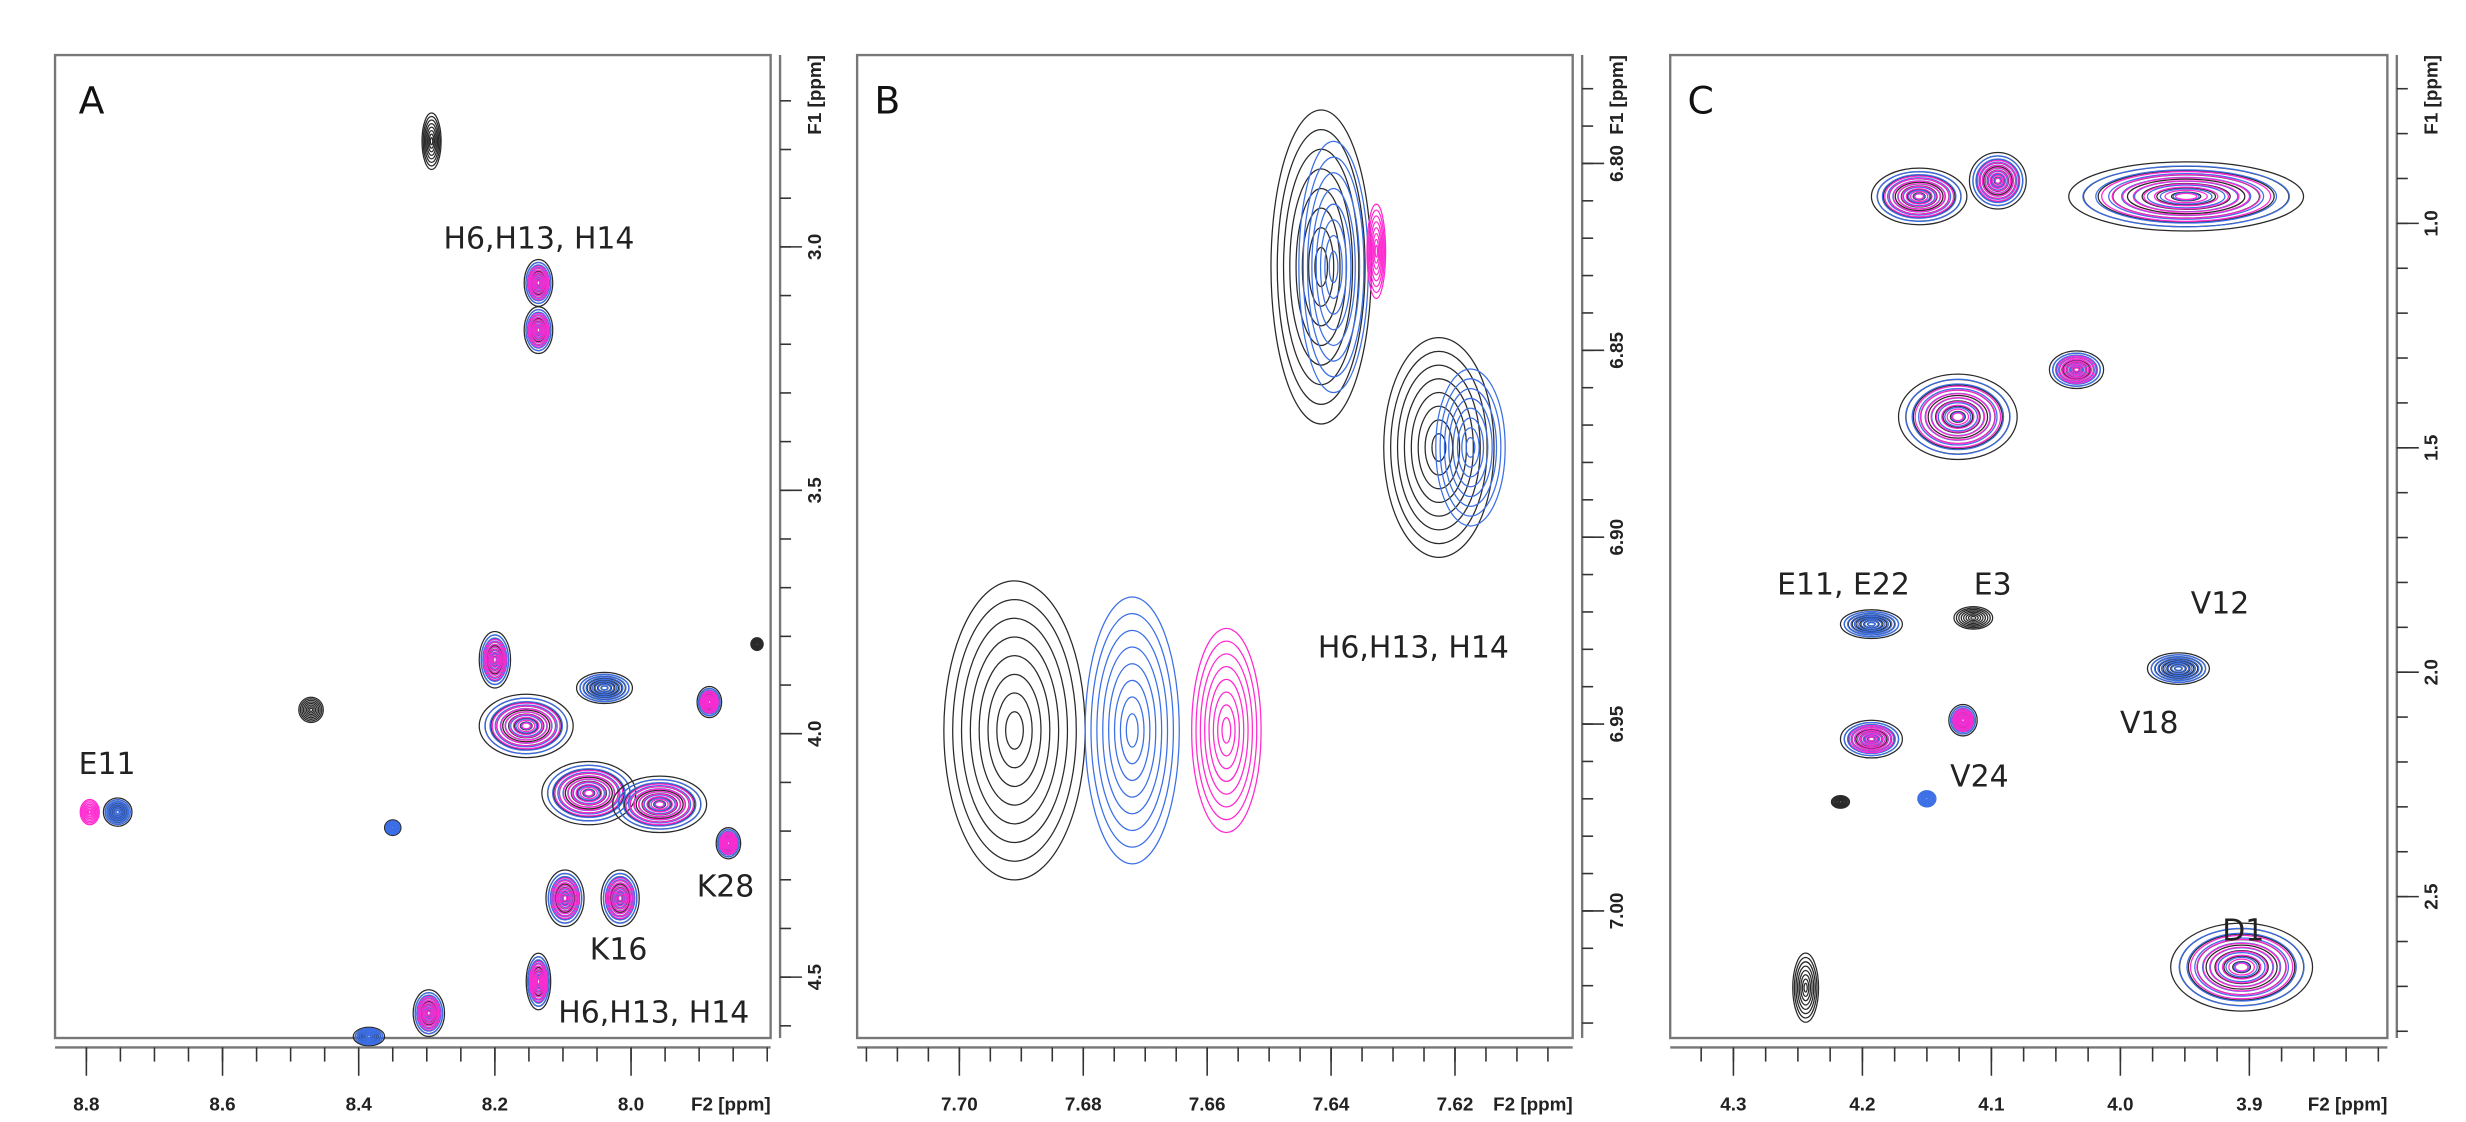 The height and width of the screenshot is (1122, 2466). Describe the element at coordinates (2120, 1103) in the screenshot. I see `x-tick-label: 4.0` at that location.